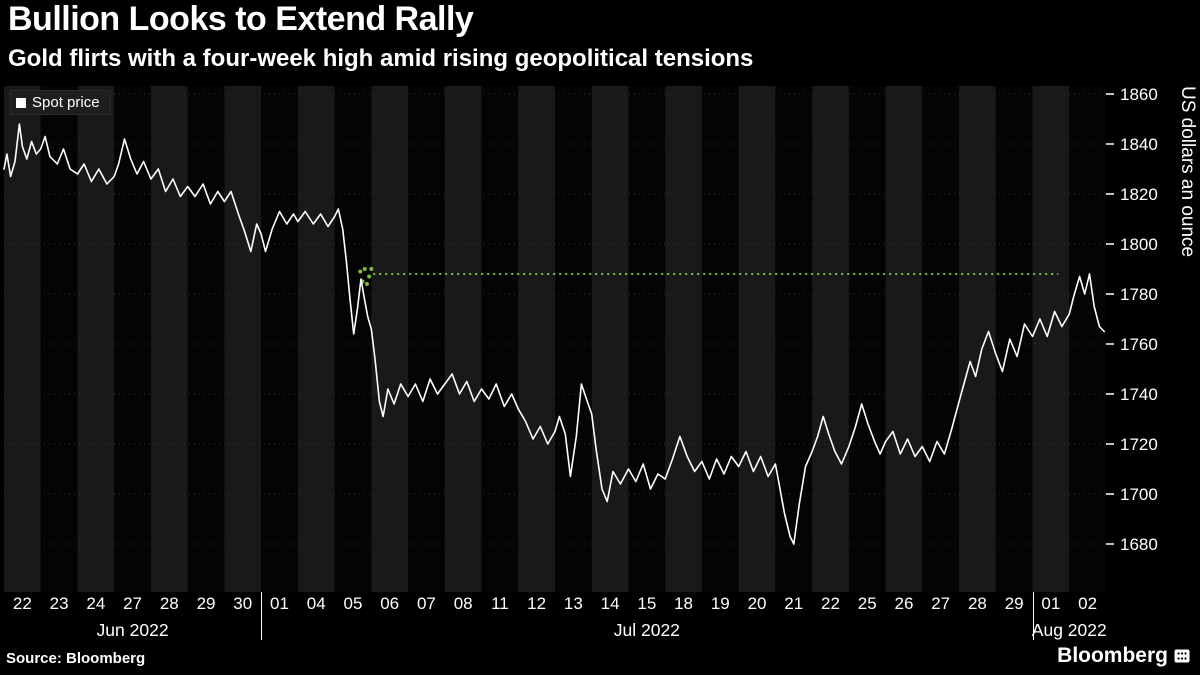 This screenshot has height=675, width=1200. Describe the element at coordinates (1139, 244) in the screenshot. I see `y-tick-label: 1800` at that location.